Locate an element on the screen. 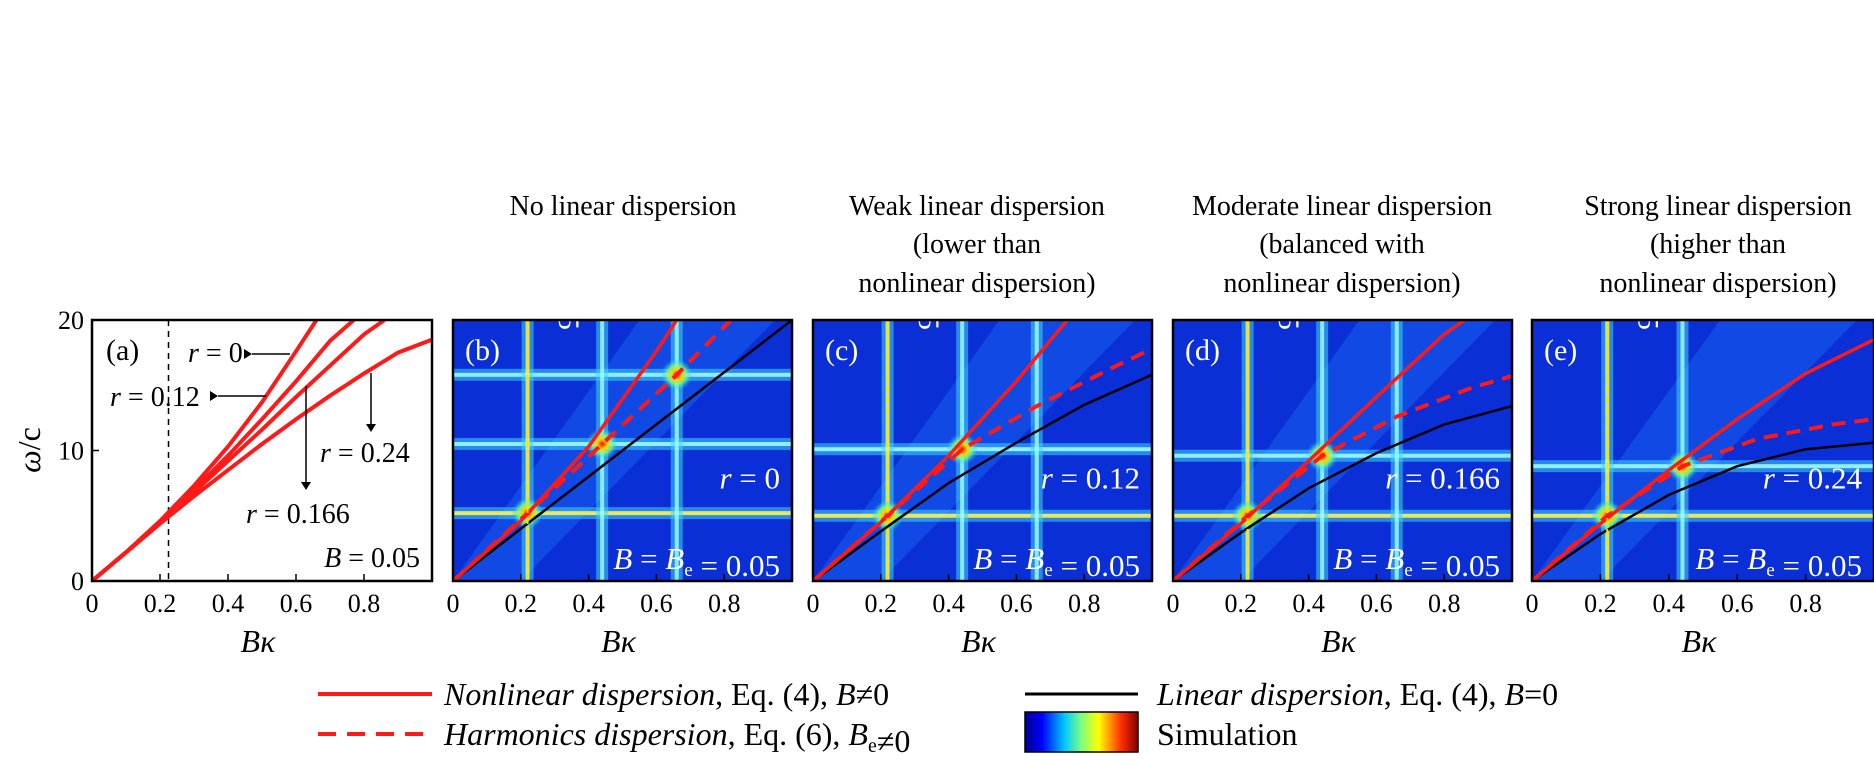 Image resolution: width=1874 pixels, height=762 pixels. legend-label-nonlinear: Nonlinear dispersion, Eq. (4), B≠0 is located at coordinates (666, 694).